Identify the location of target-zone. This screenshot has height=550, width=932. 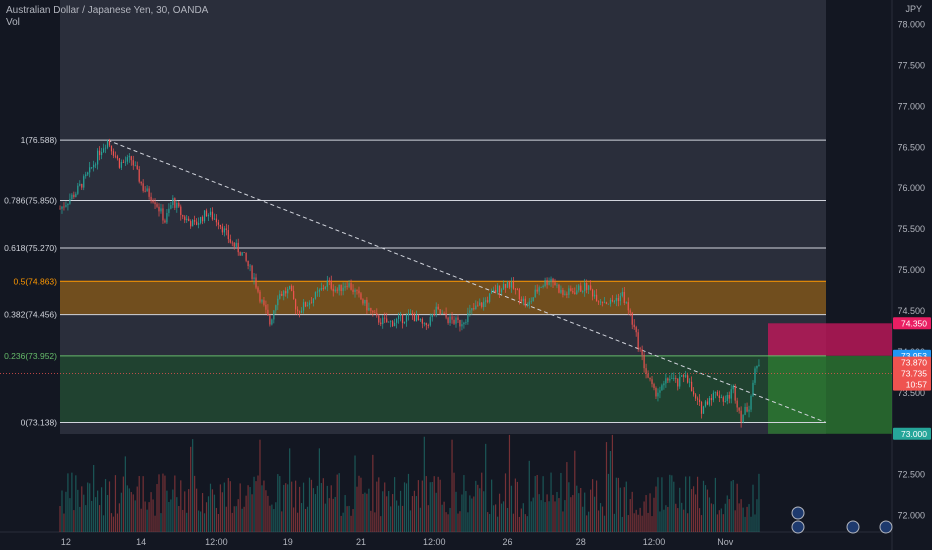
(830, 394).